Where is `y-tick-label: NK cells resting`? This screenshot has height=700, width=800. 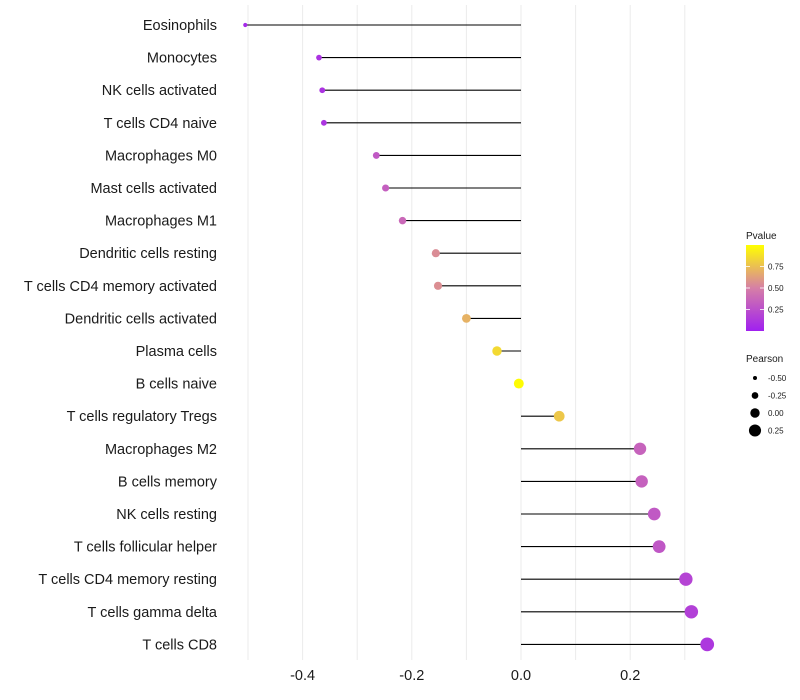 y-tick-label: NK cells resting is located at coordinates (166, 515).